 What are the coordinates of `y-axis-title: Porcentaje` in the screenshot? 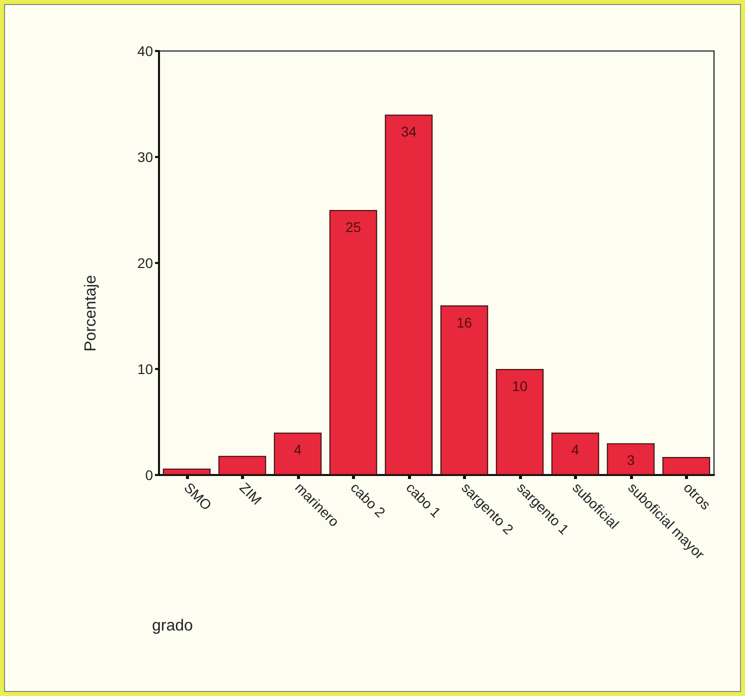 It's located at (91, 313).